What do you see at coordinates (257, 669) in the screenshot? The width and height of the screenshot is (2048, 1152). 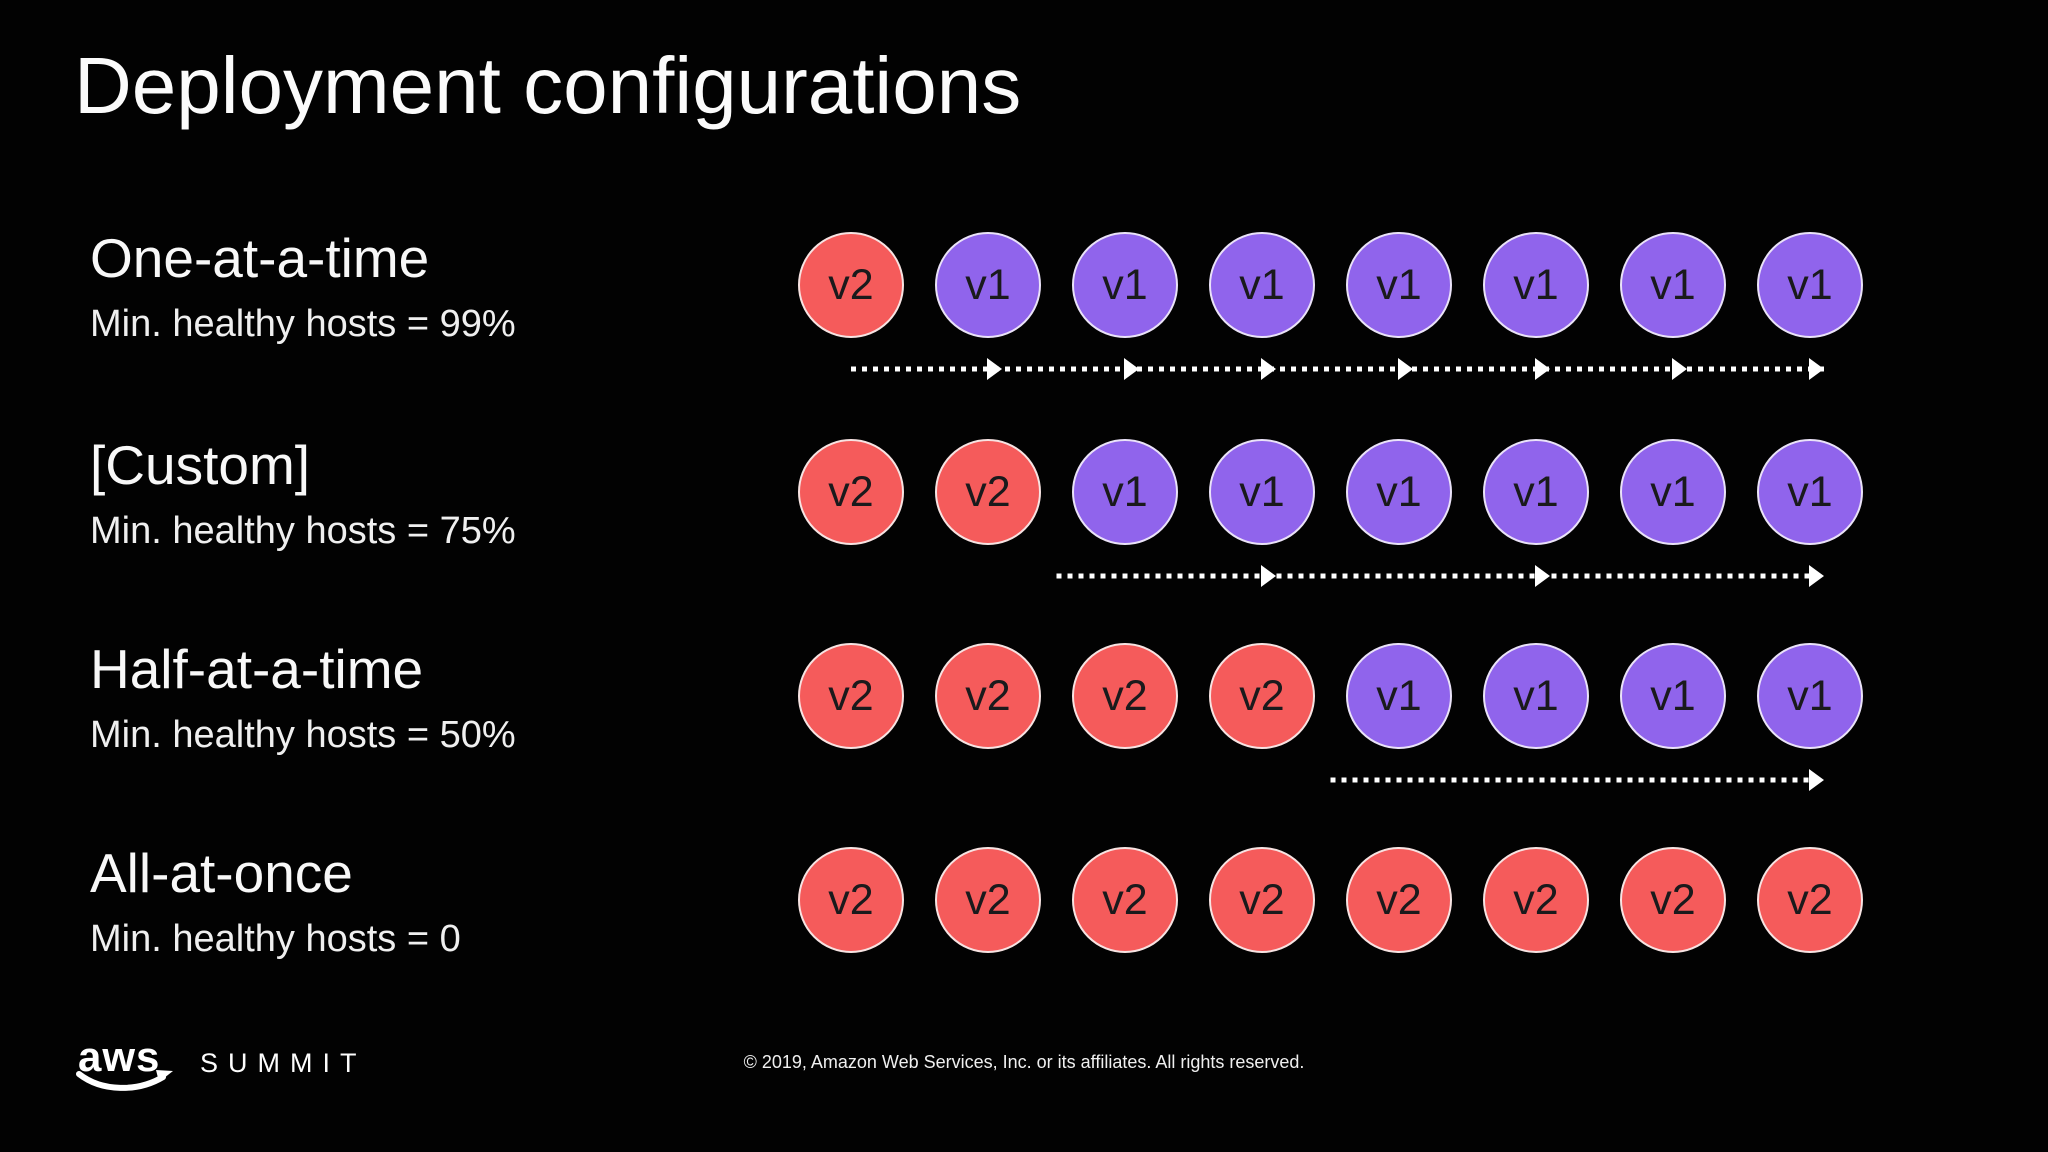 I see `deployment-config-name: Half-at-a-time` at bounding box center [257, 669].